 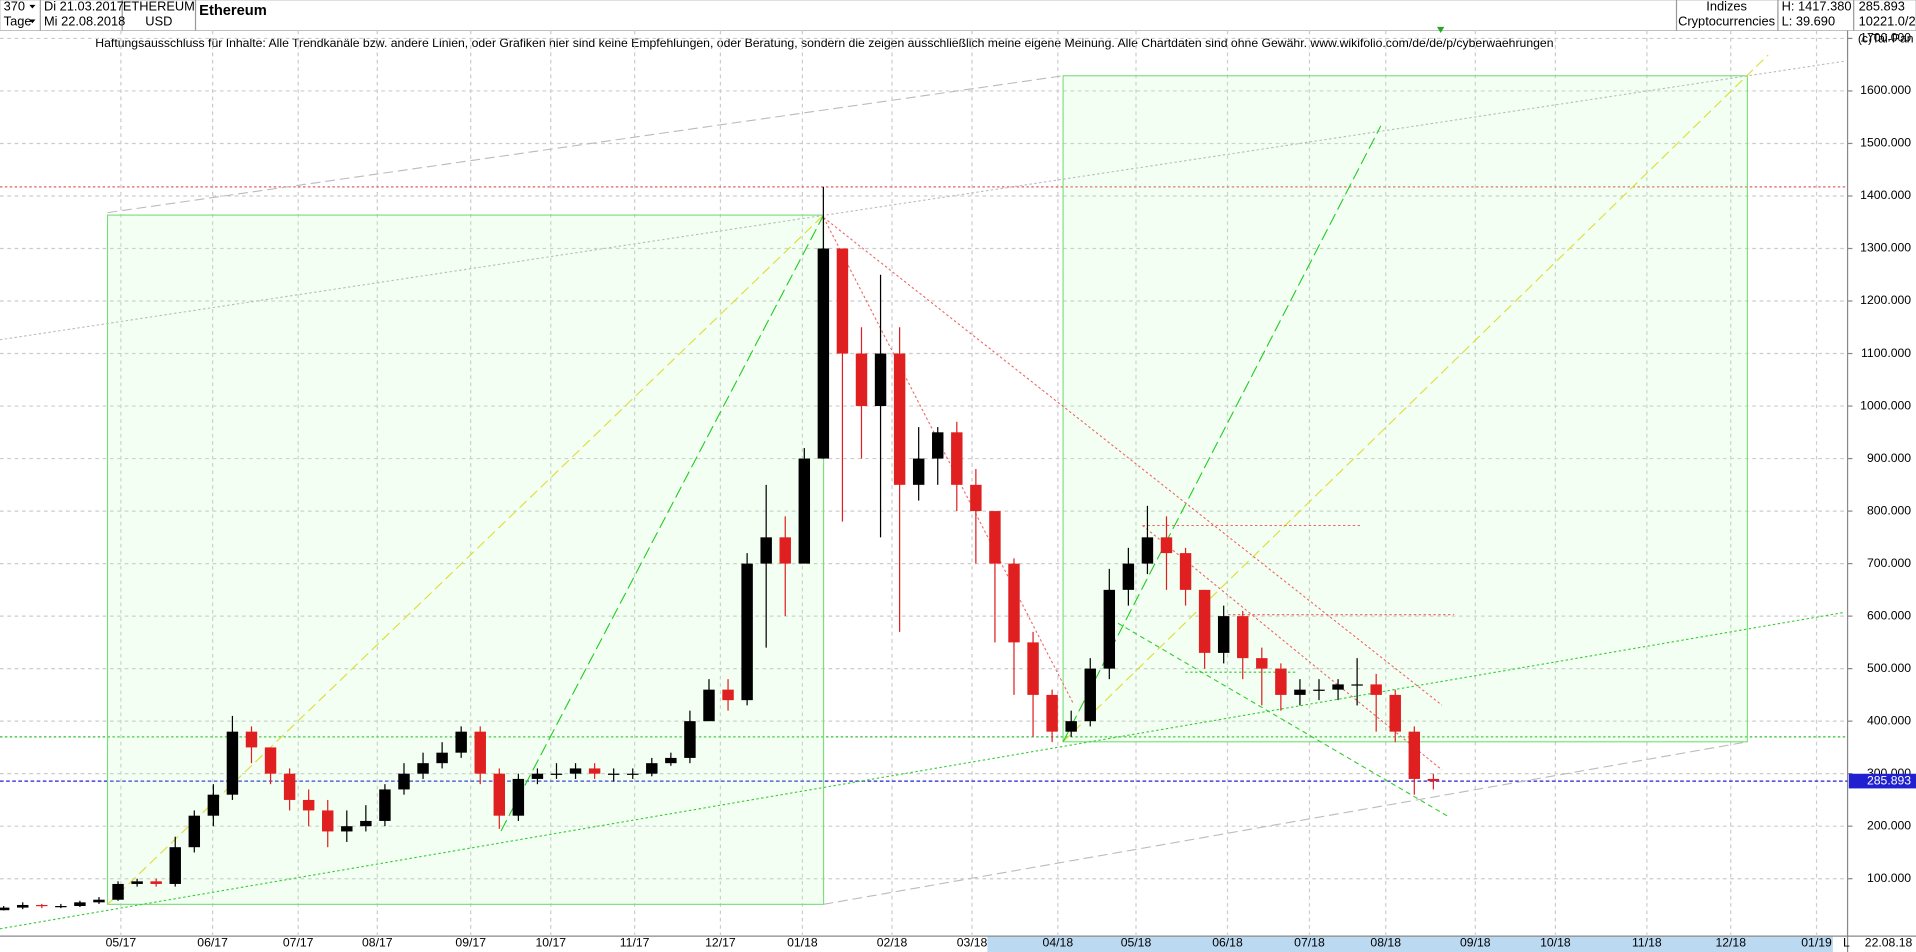 What do you see at coordinates (1846, 943) in the screenshot?
I see `bottom-flag: L` at bounding box center [1846, 943].